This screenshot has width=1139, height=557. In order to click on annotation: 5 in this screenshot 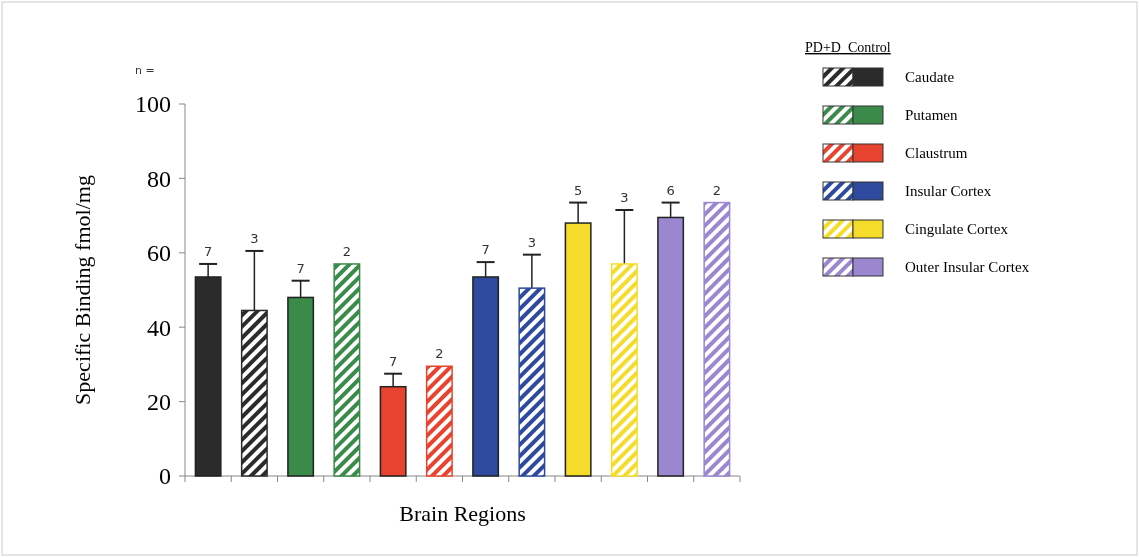, I will do `click(578, 190)`.